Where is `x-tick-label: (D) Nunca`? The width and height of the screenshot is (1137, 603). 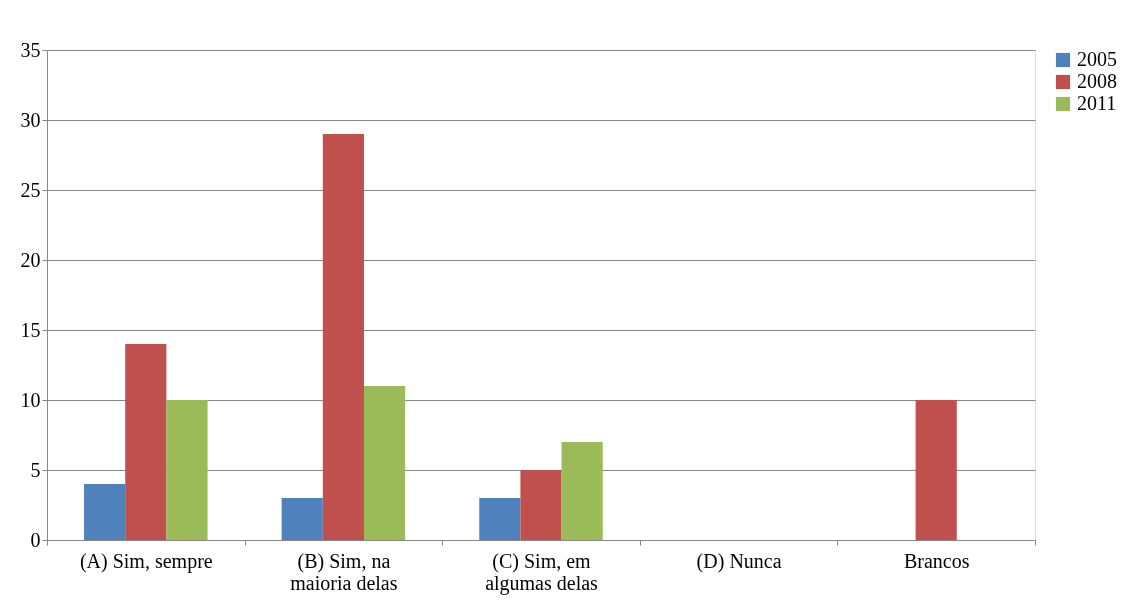 x-tick-label: (D) Nunca is located at coordinates (739, 561).